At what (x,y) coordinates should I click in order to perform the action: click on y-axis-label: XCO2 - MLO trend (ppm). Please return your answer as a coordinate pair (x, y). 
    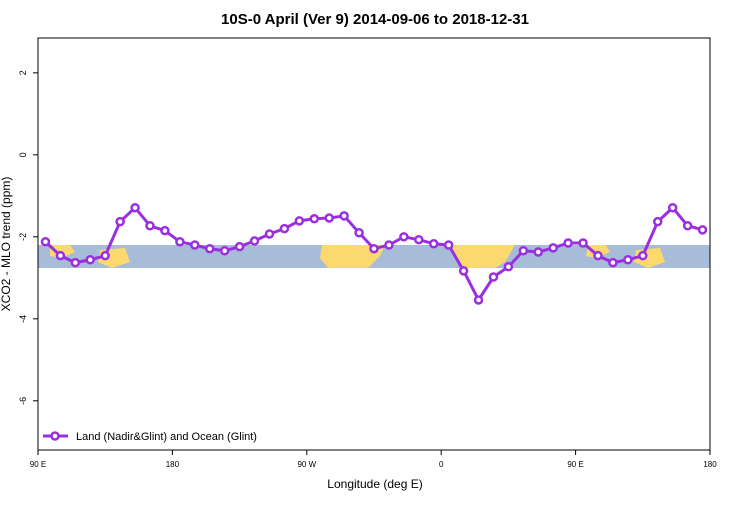
    Looking at the image, I should click on (6, 244).